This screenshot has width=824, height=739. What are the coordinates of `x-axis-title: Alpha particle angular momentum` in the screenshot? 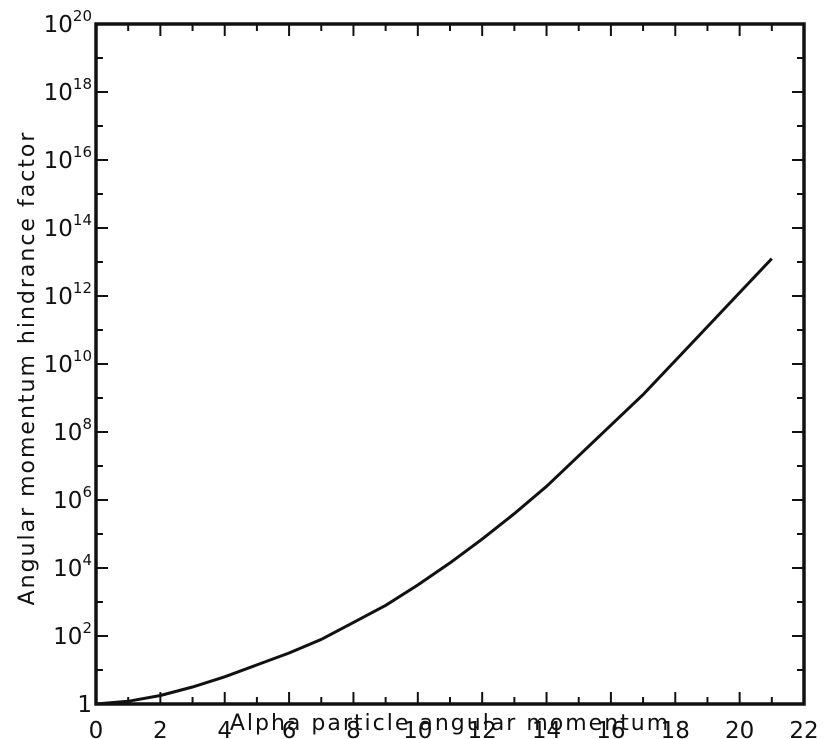 It's located at (450, 723).